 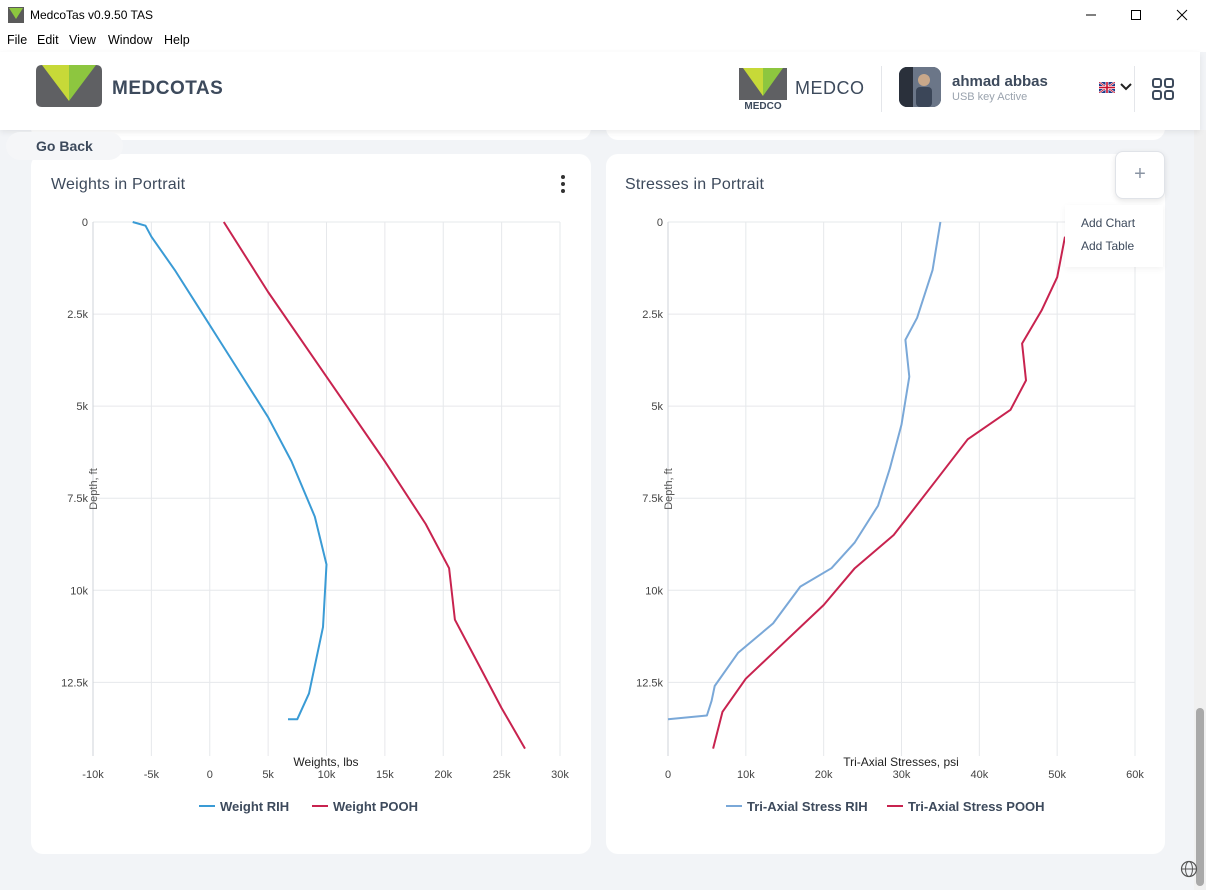 What do you see at coordinates (91, 15) in the screenshot?
I see `window-title: MedcoTas v0.9.50 TAS` at bounding box center [91, 15].